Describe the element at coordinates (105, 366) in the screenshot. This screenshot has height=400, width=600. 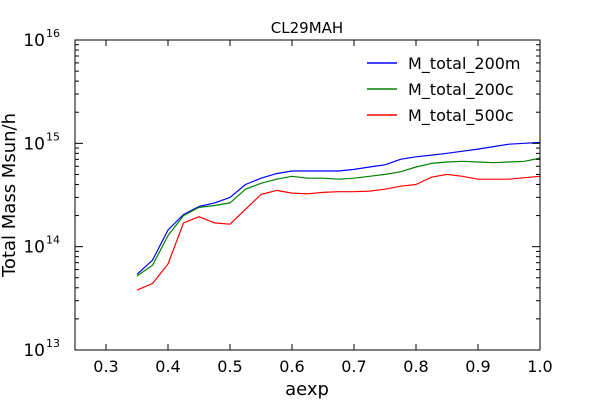
I see `x-tick-label: 0.3` at that location.